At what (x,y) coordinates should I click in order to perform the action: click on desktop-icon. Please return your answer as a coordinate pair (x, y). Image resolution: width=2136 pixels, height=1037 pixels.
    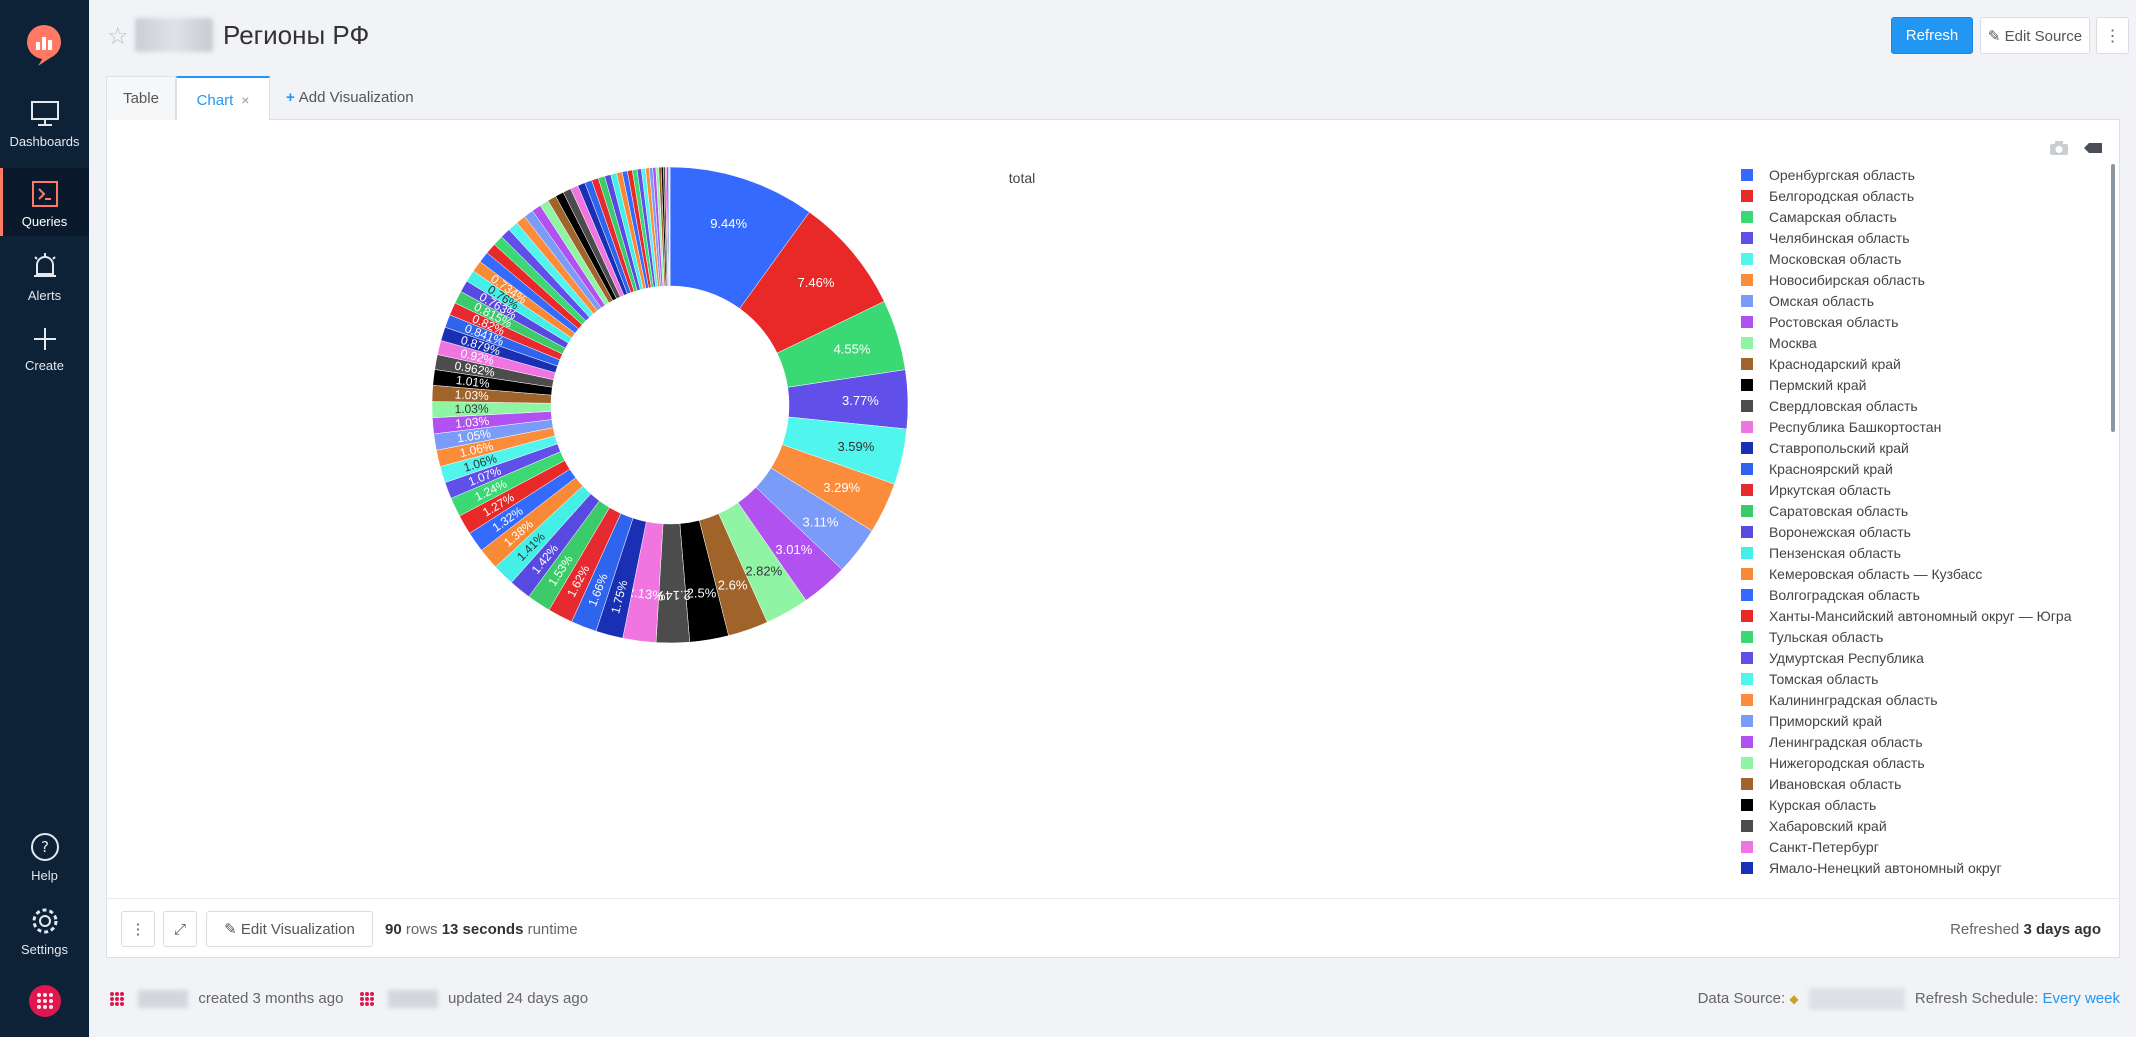
    Looking at the image, I should click on (44, 113).